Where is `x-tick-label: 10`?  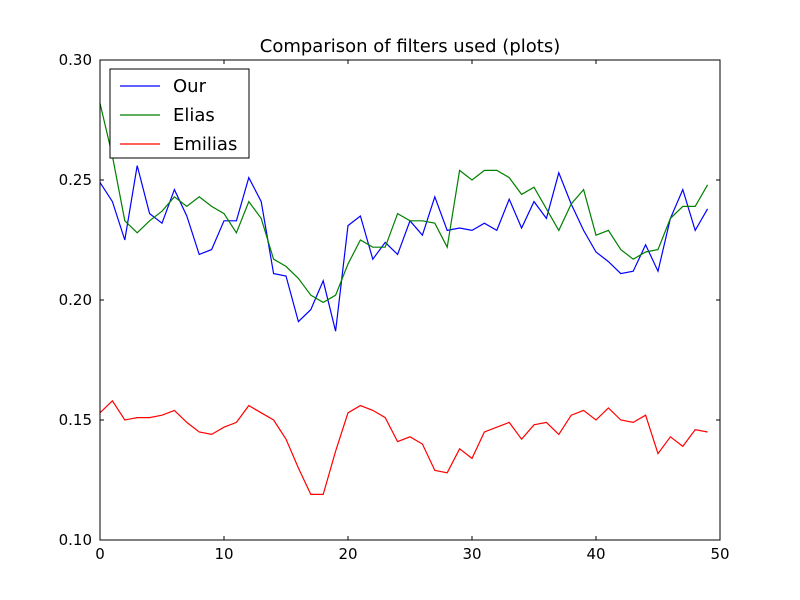
x-tick-label: 10 is located at coordinates (223, 554).